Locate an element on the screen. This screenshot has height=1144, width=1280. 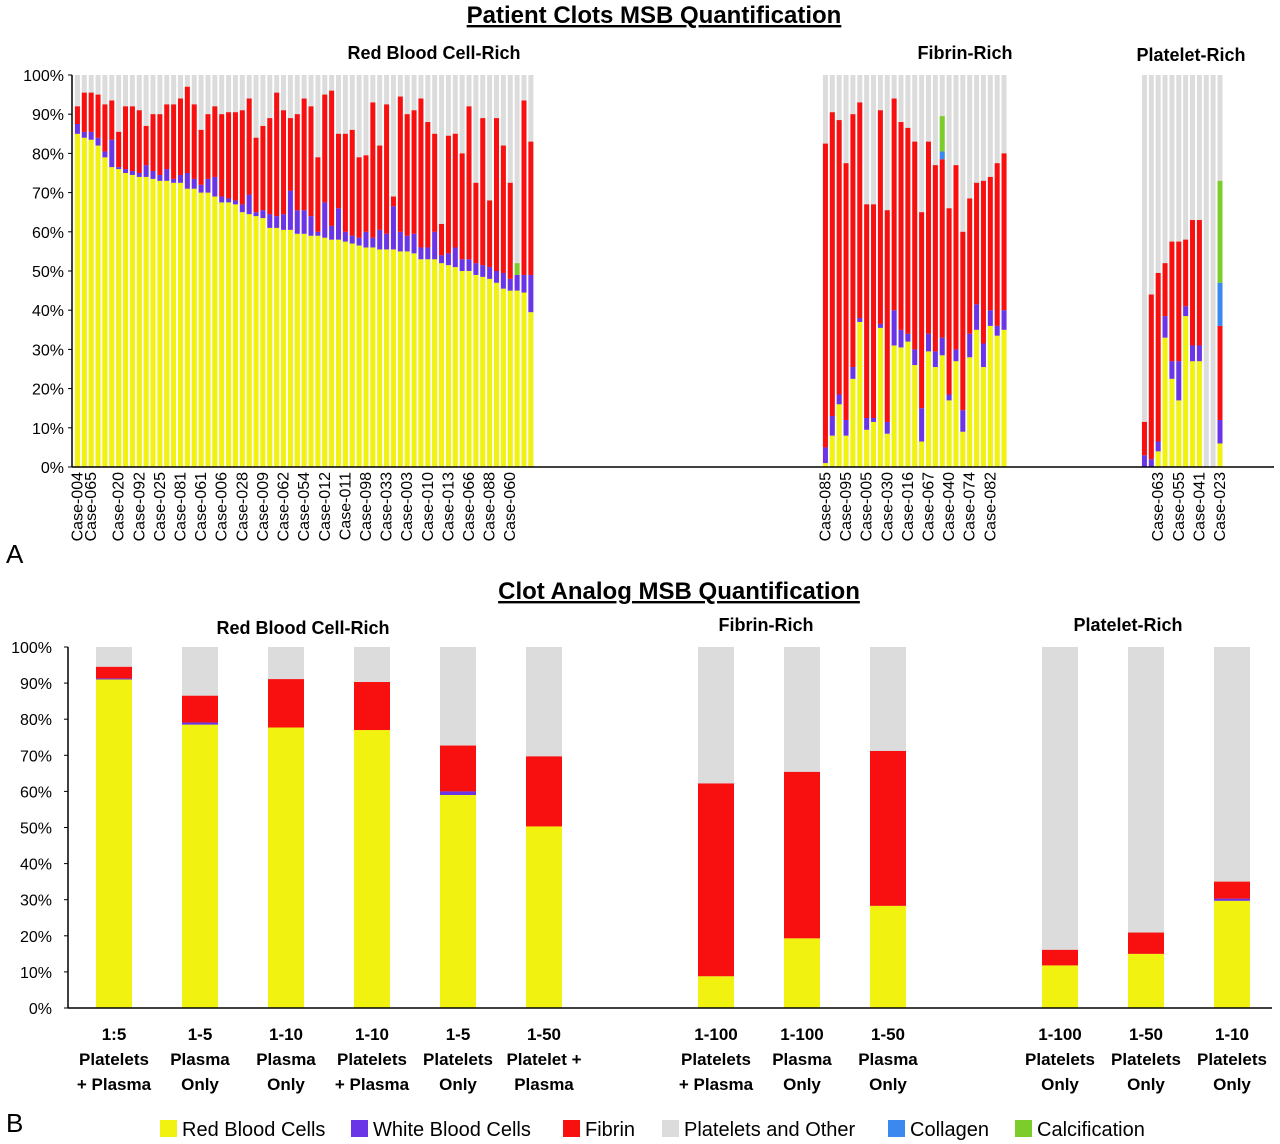
panel-b-y-tick-label: 90% is located at coordinates (36, 684).